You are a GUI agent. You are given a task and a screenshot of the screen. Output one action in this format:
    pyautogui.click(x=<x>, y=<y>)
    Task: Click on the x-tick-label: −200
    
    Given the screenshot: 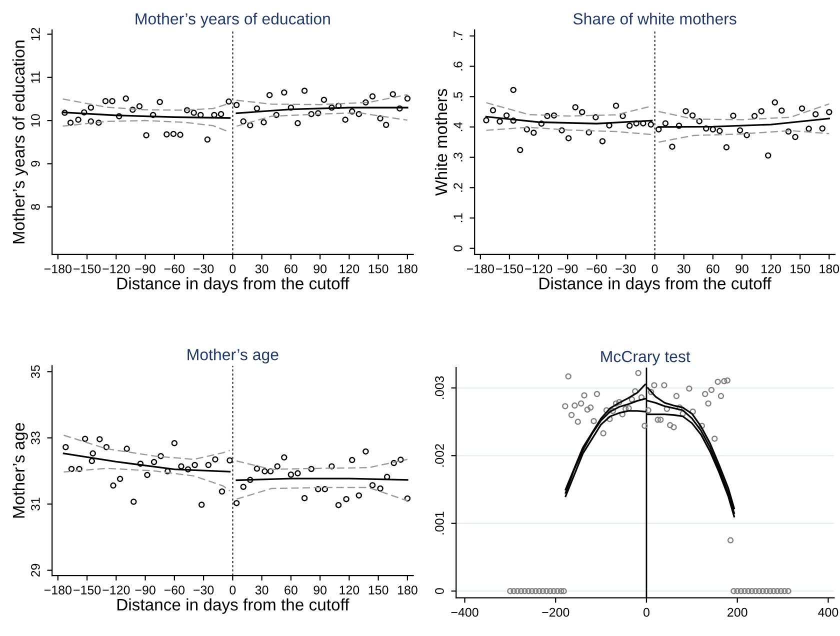 What is the action you would take?
    pyautogui.click(x=556, y=612)
    